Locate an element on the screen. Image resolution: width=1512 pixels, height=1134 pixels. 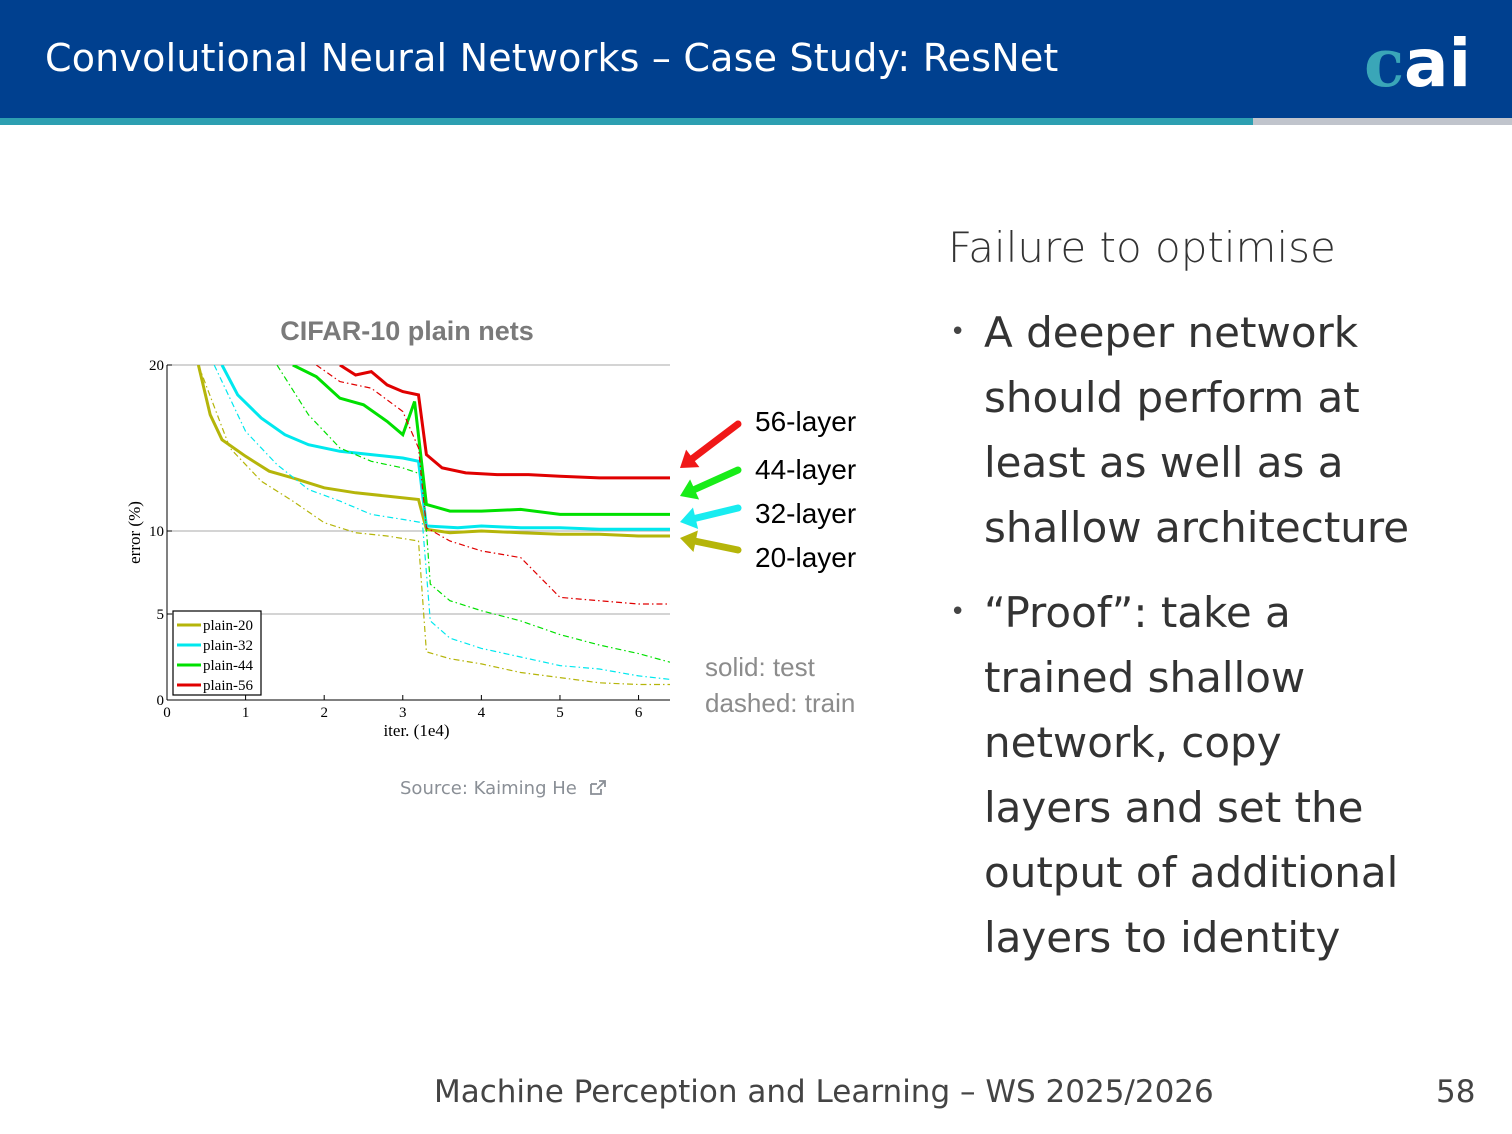
y-tick-label: 10 is located at coordinates (156, 532).